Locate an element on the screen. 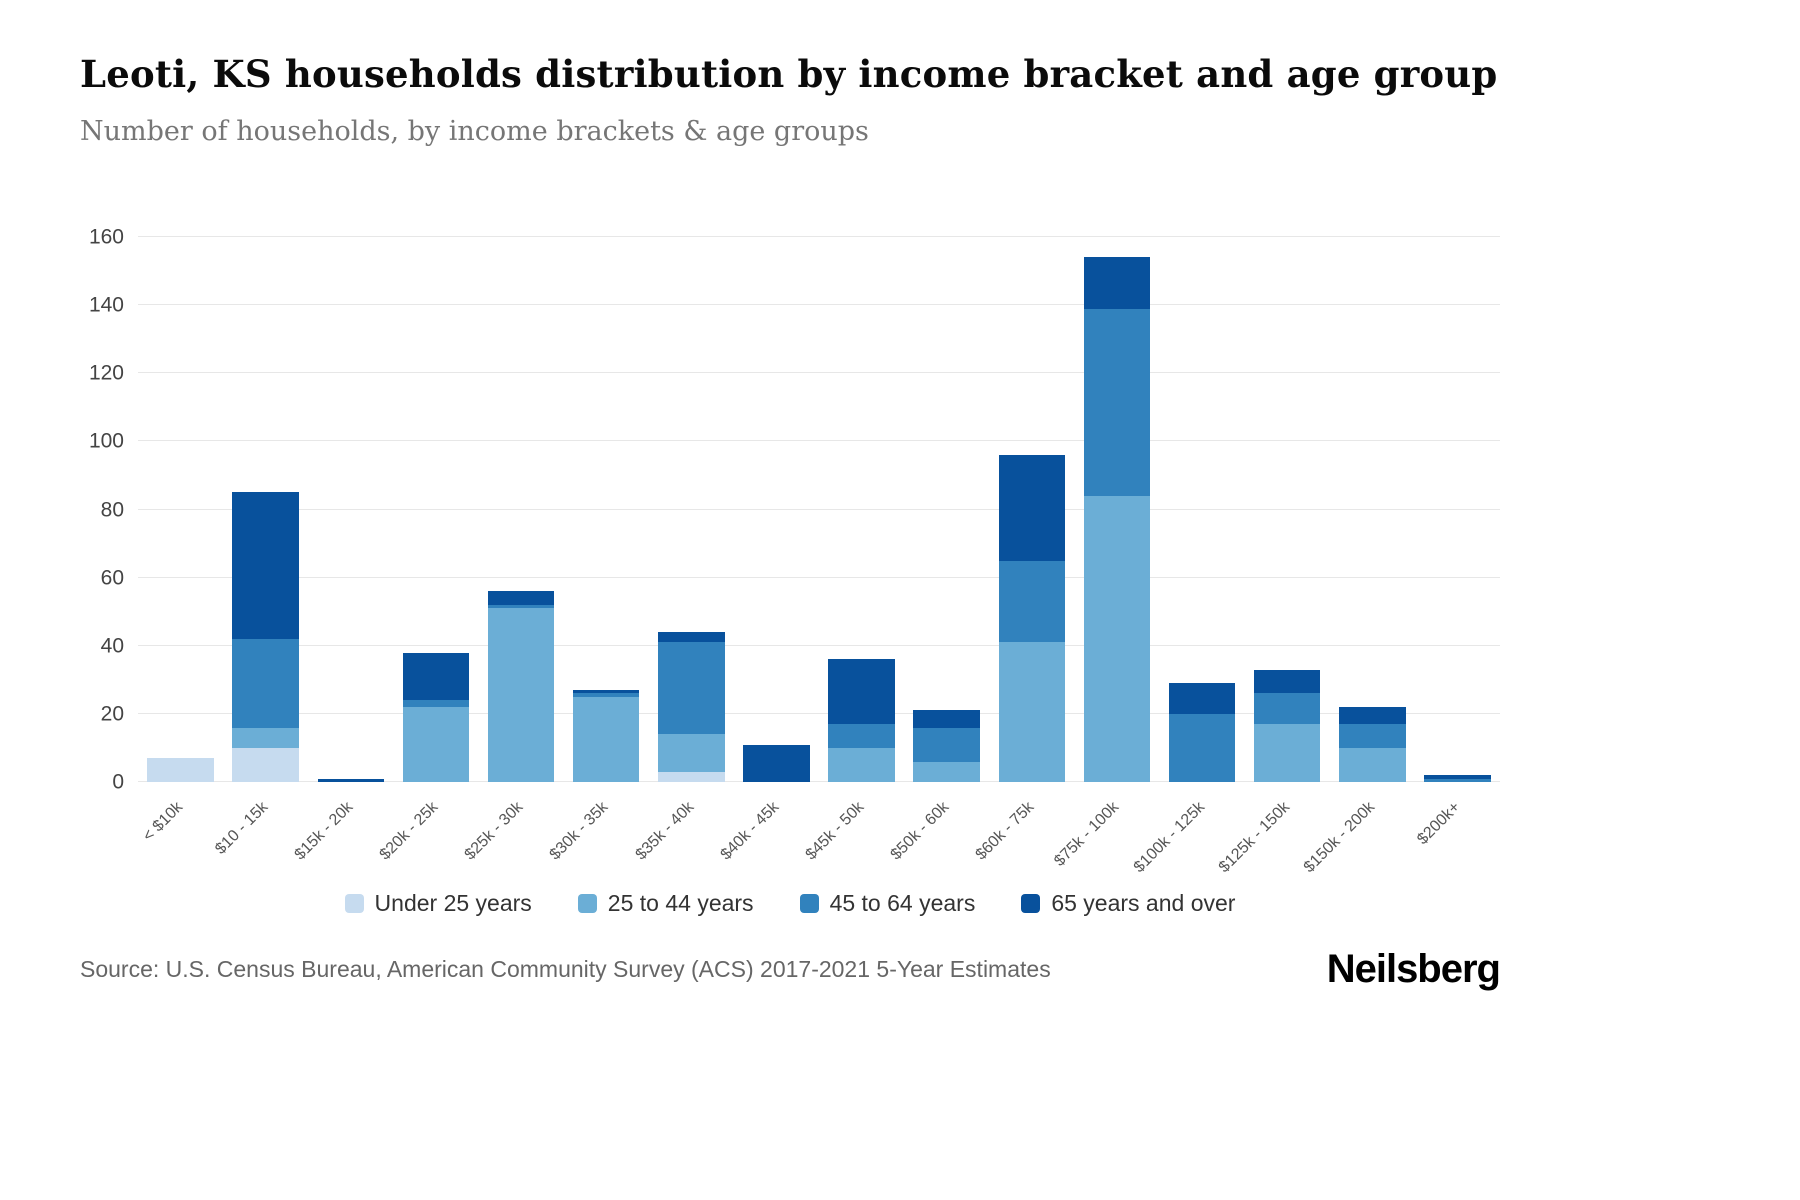 The height and width of the screenshot is (1200, 1800). x-tick-slot: $45k - 50k is located at coordinates (853, 832).